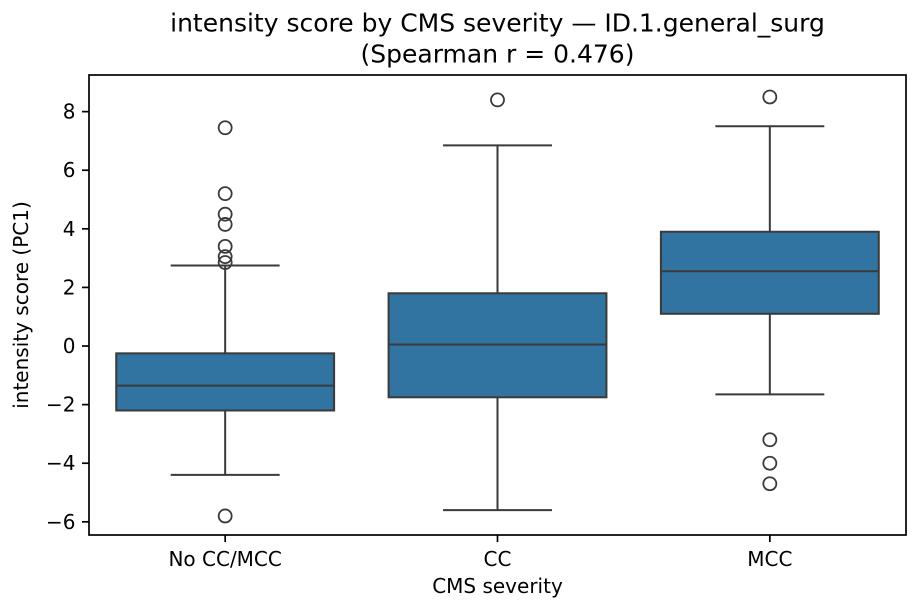  Describe the element at coordinates (769, 559) in the screenshot. I see `x-tick-label: MCC` at that location.